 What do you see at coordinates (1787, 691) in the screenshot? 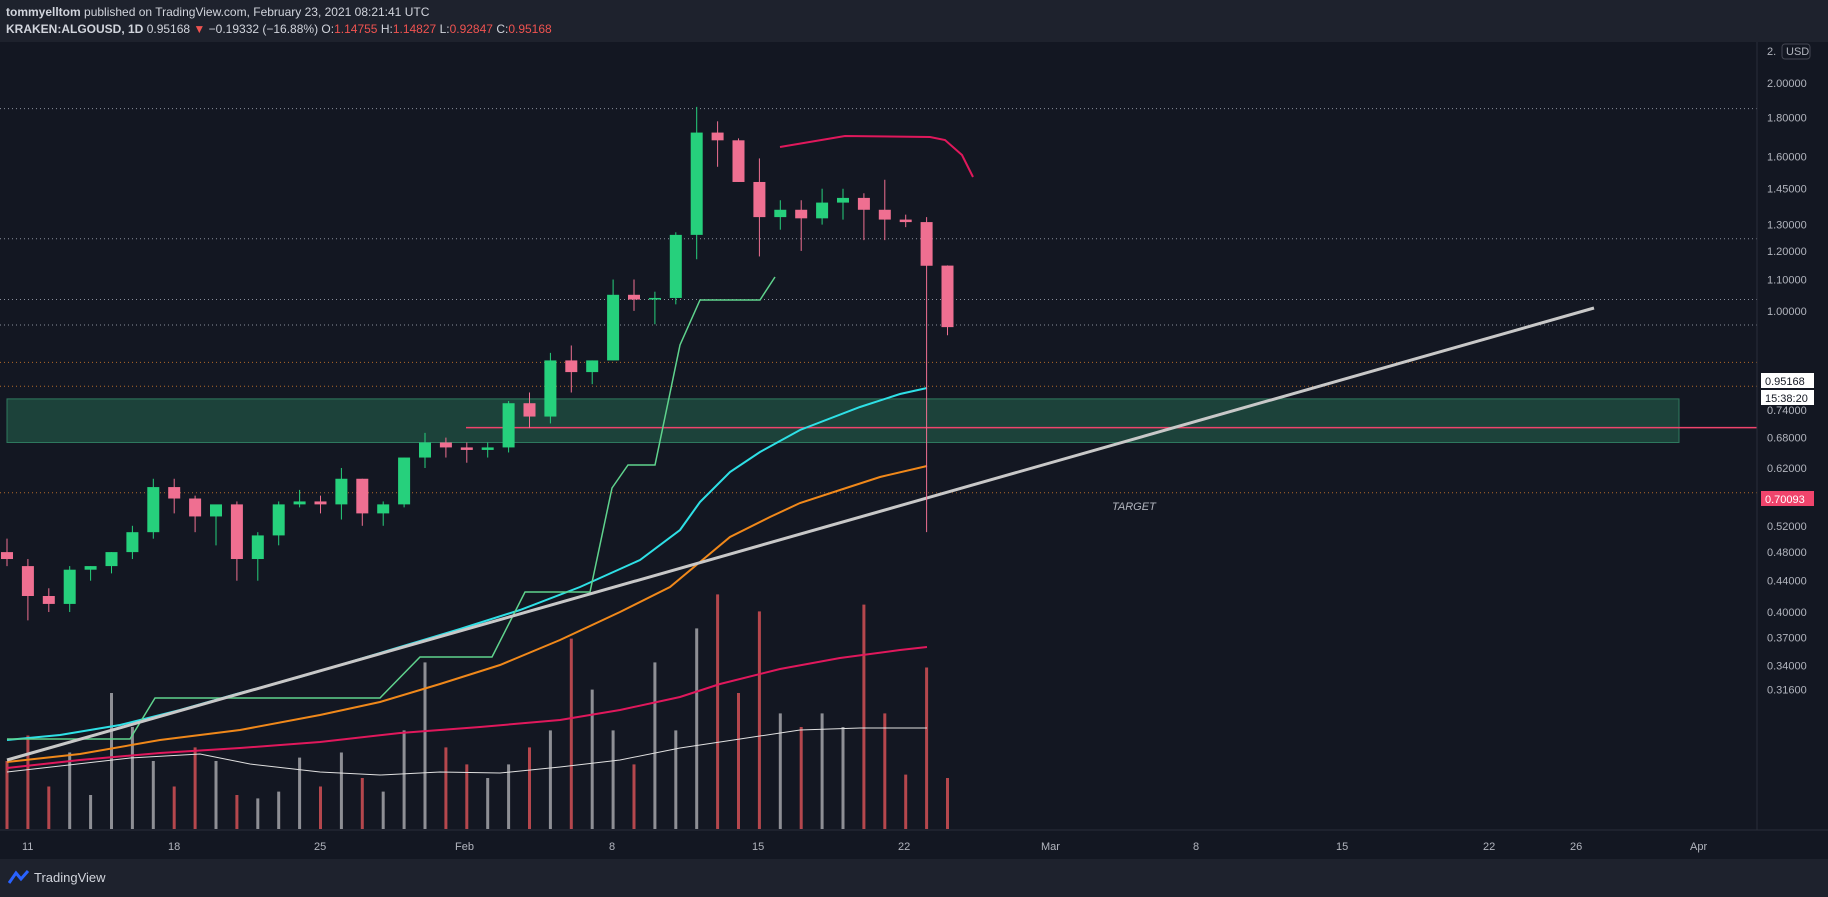
I see `price-tick-label: 0.31600` at bounding box center [1787, 691].